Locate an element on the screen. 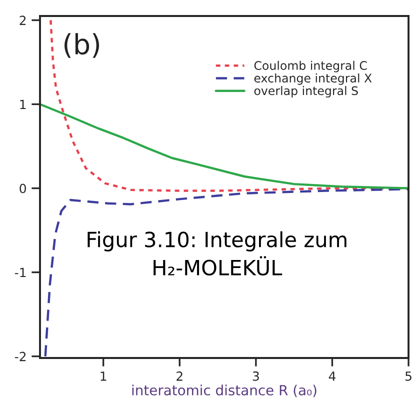  legend-label: exchange integral X is located at coordinates (313, 79).